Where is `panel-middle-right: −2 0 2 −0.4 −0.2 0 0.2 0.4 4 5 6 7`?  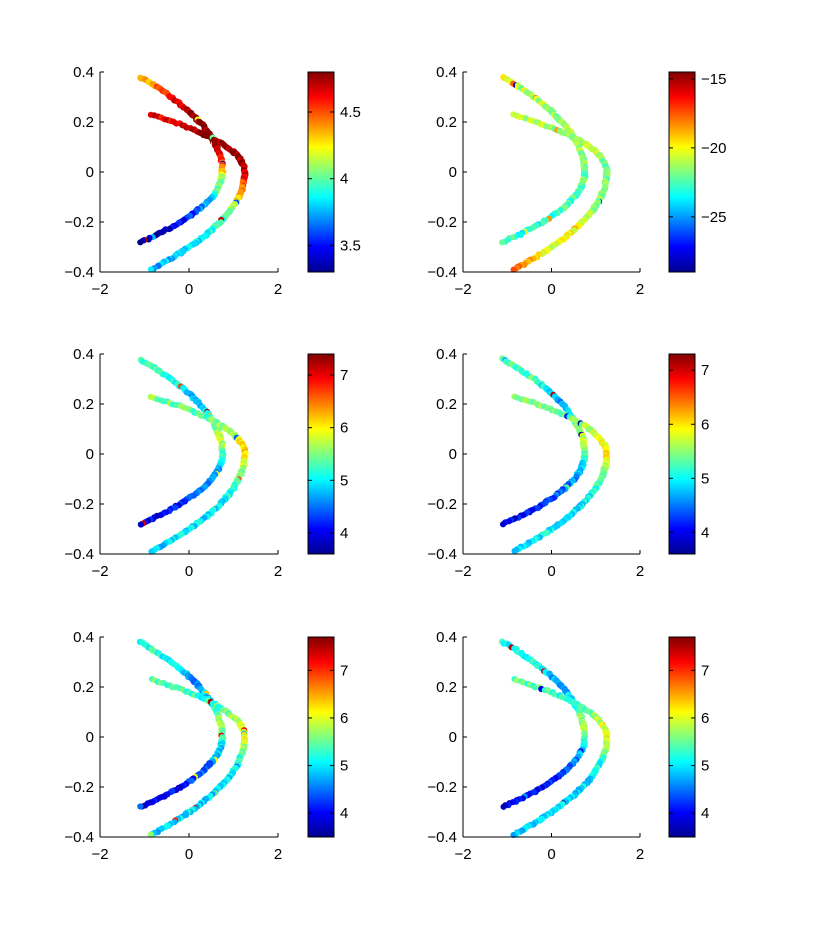
panel-middle-right: −2 0 2 −0.4 −0.2 0 0.2 0.4 4 5 6 7 is located at coordinates (568, 463).